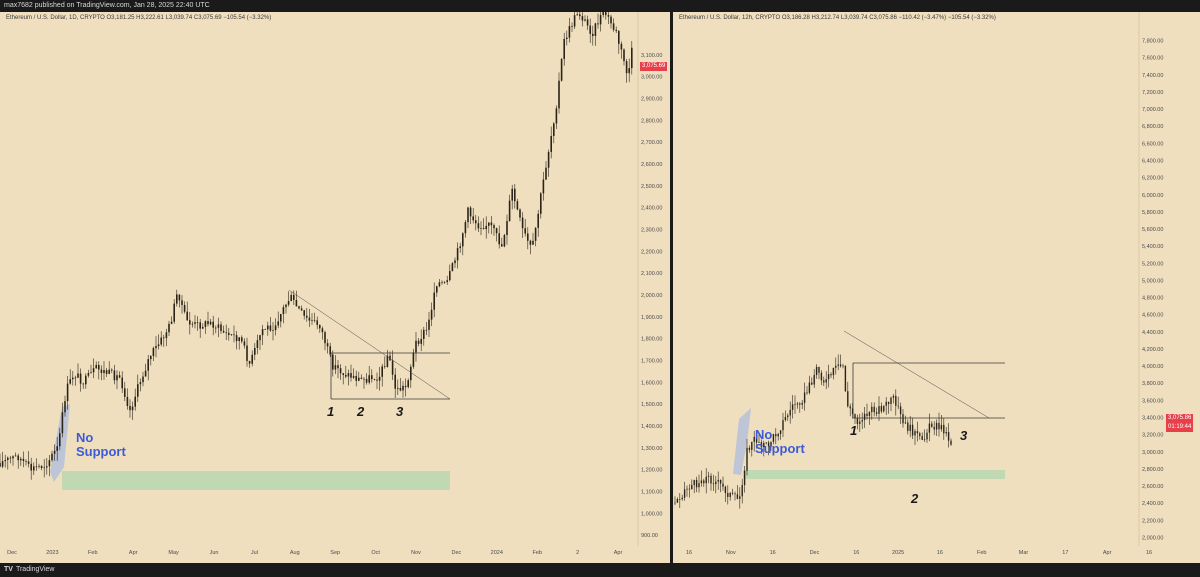  What do you see at coordinates (254, 553) in the screenshot?
I see `x-tick-label: Jul` at bounding box center [254, 553].